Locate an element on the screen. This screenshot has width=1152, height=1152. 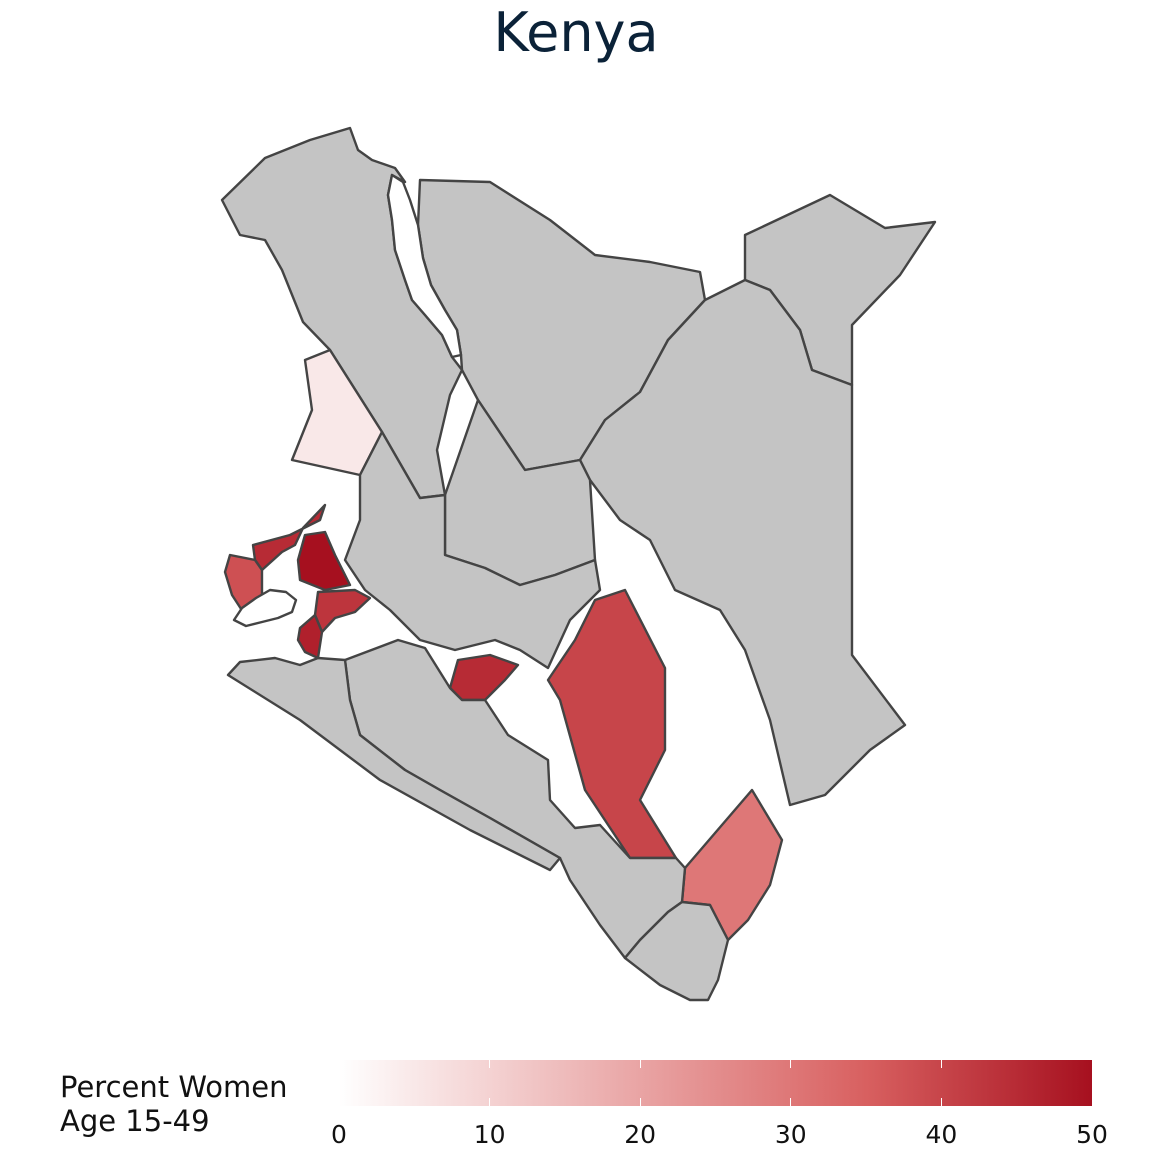
region-south-west is located at coordinates (394, 764).